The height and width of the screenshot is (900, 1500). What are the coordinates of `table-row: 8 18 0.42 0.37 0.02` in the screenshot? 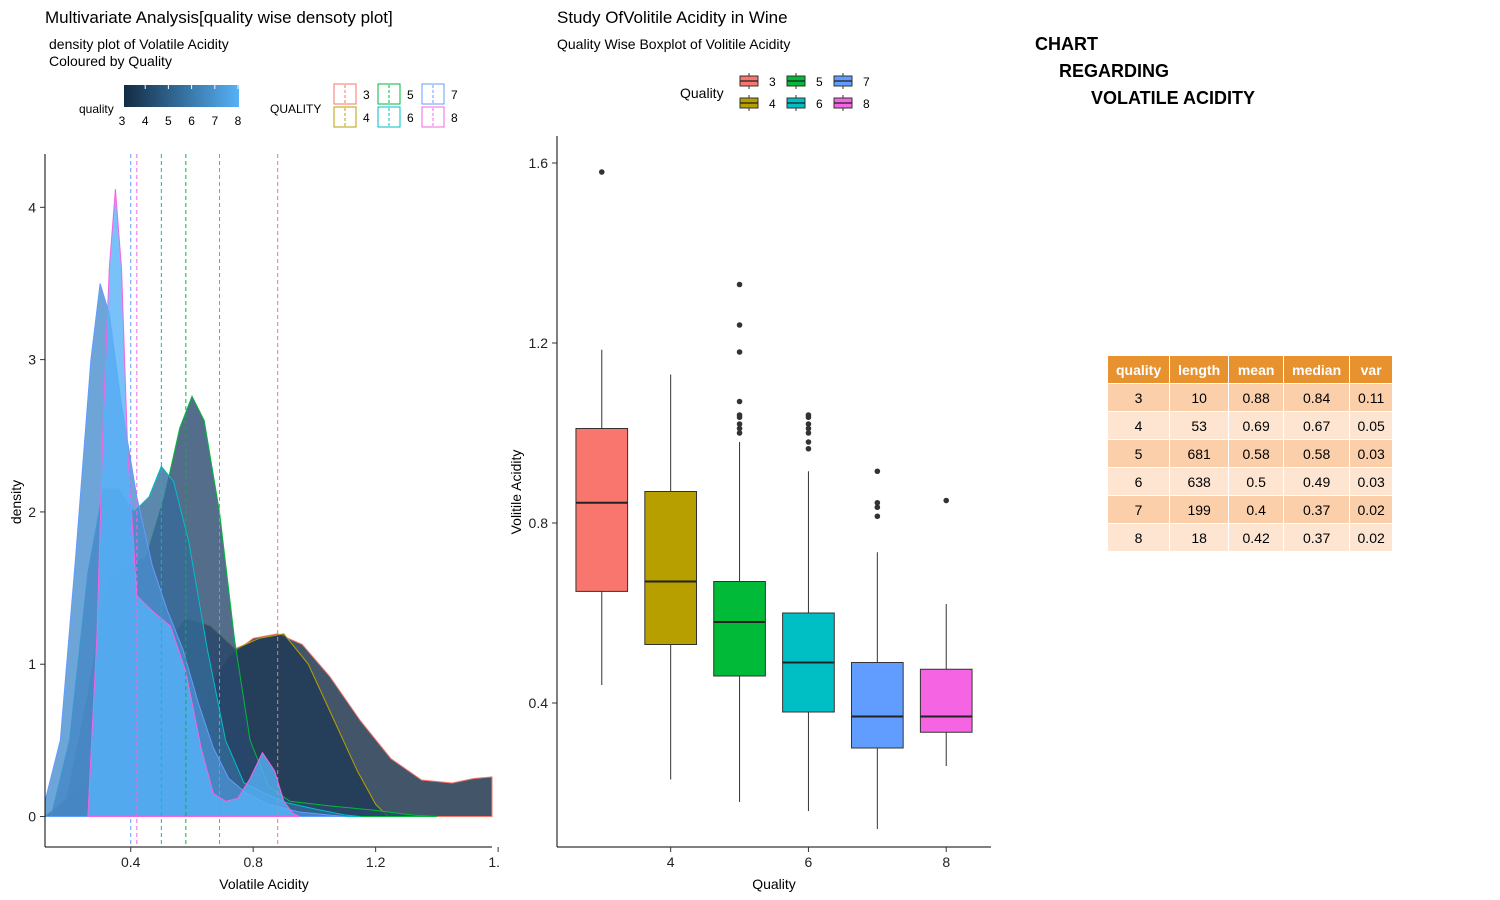 It's located at (1251, 537).